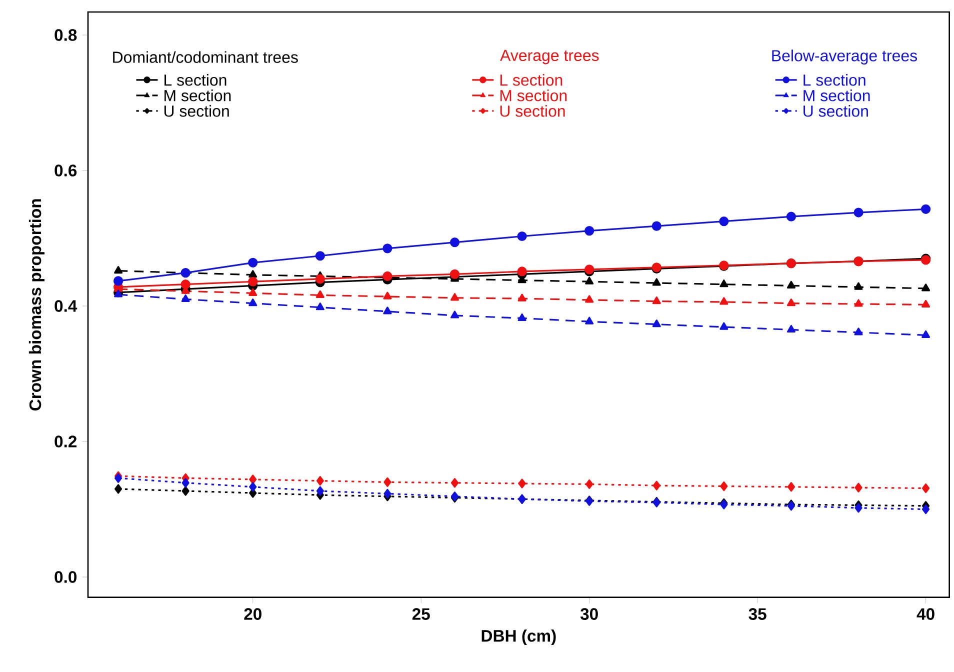  What do you see at coordinates (65, 35) in the screenshot?
I see `y-tick-label: 0.8` at bounding box center [65, 35].